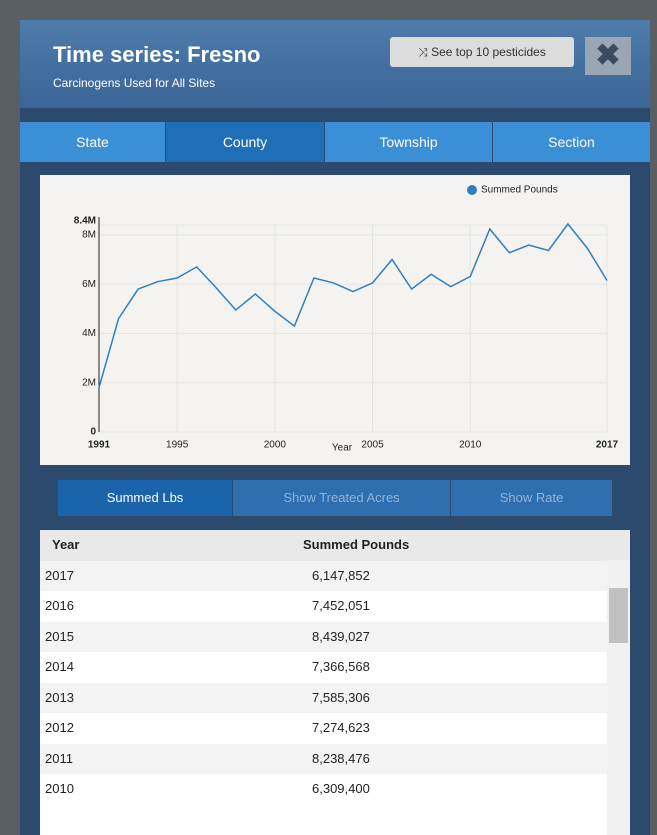 This screenshot has width=657, height=835. Describe the element at coordinates (618, 615) in the screenshot. I see `scroll-thumb` at that location.